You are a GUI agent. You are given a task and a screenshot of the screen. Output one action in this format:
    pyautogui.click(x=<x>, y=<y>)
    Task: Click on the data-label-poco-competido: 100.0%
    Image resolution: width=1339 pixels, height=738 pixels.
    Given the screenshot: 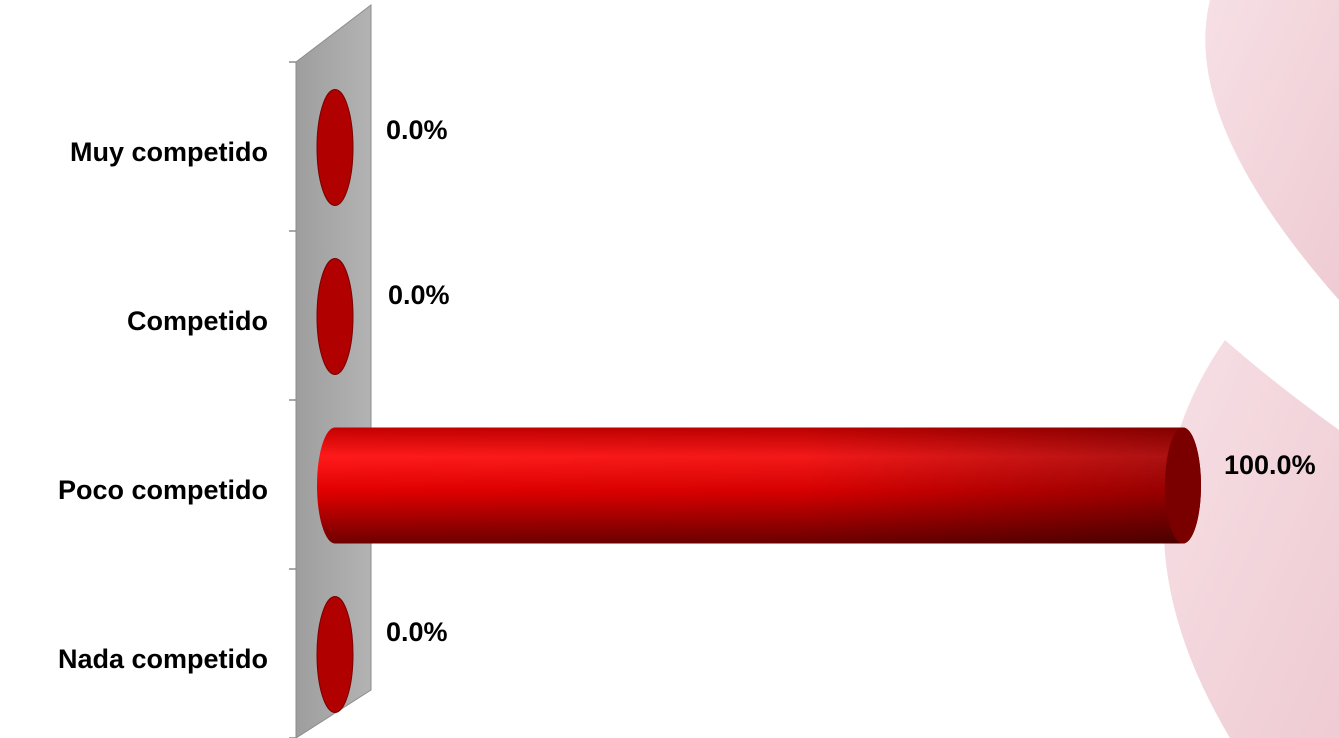 What is the action you would take?
    pyautogui.click(x=1270, y=465)
    